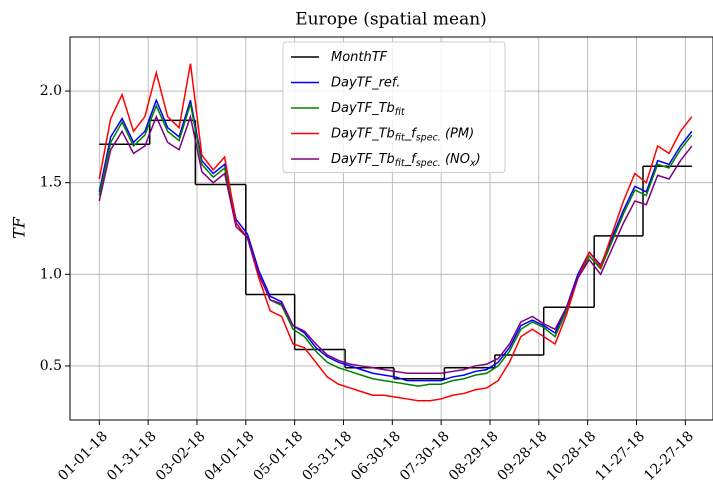 Image resolution: width=713 pixels, height=491 pixels. Describe the element at coordinates (51, 91) in the screenshot. I see `y-tick-label: 2.0` at that location.